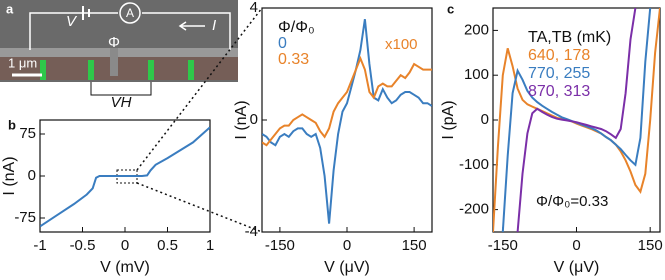 The image size is (665, 280). Describe the element at coordinates (27, 133) in the screenshot. I see `y-tick-label: 75` at that location.